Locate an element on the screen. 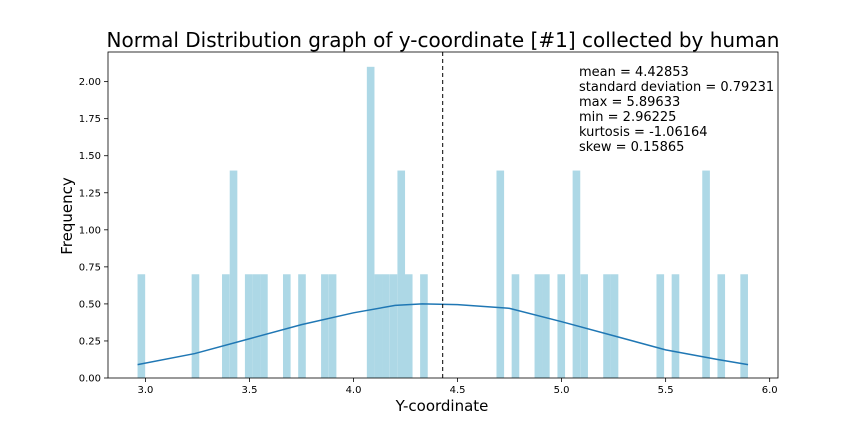 This screenshot has height=432, width=864. stats-line-0: mean = 4.42853 is located at coordinates (634, 72).